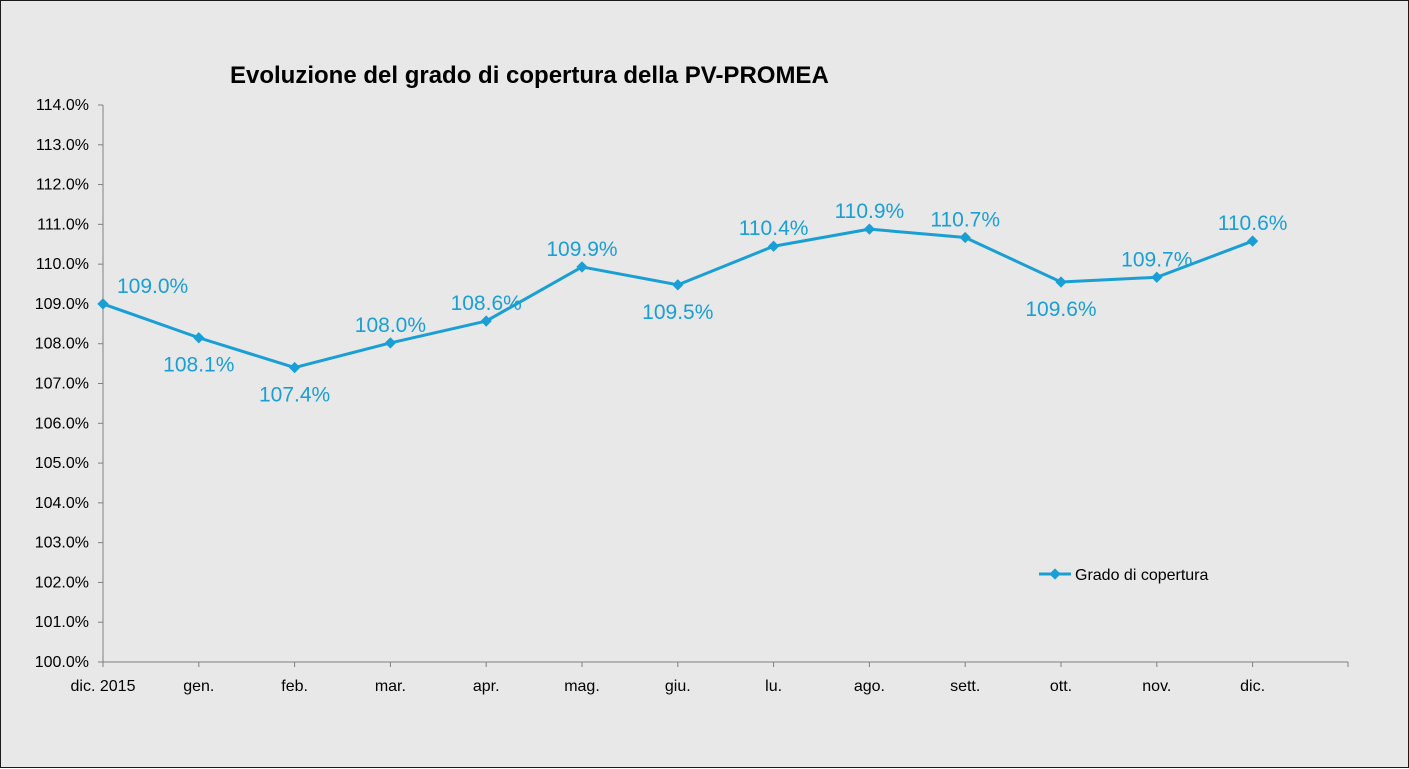 The width and height of the screenshot is (1409, 769). What do you see at coordinates (1252, 686) in the screenshot?
I see `x-tick-label: dic.` at bounding box center [1252, 686].